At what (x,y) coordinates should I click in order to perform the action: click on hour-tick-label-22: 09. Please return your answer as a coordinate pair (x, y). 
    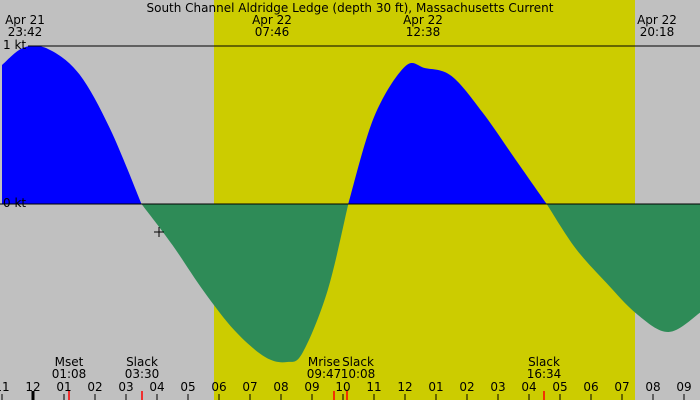
    Looking at the image, I should click on (683, 387).